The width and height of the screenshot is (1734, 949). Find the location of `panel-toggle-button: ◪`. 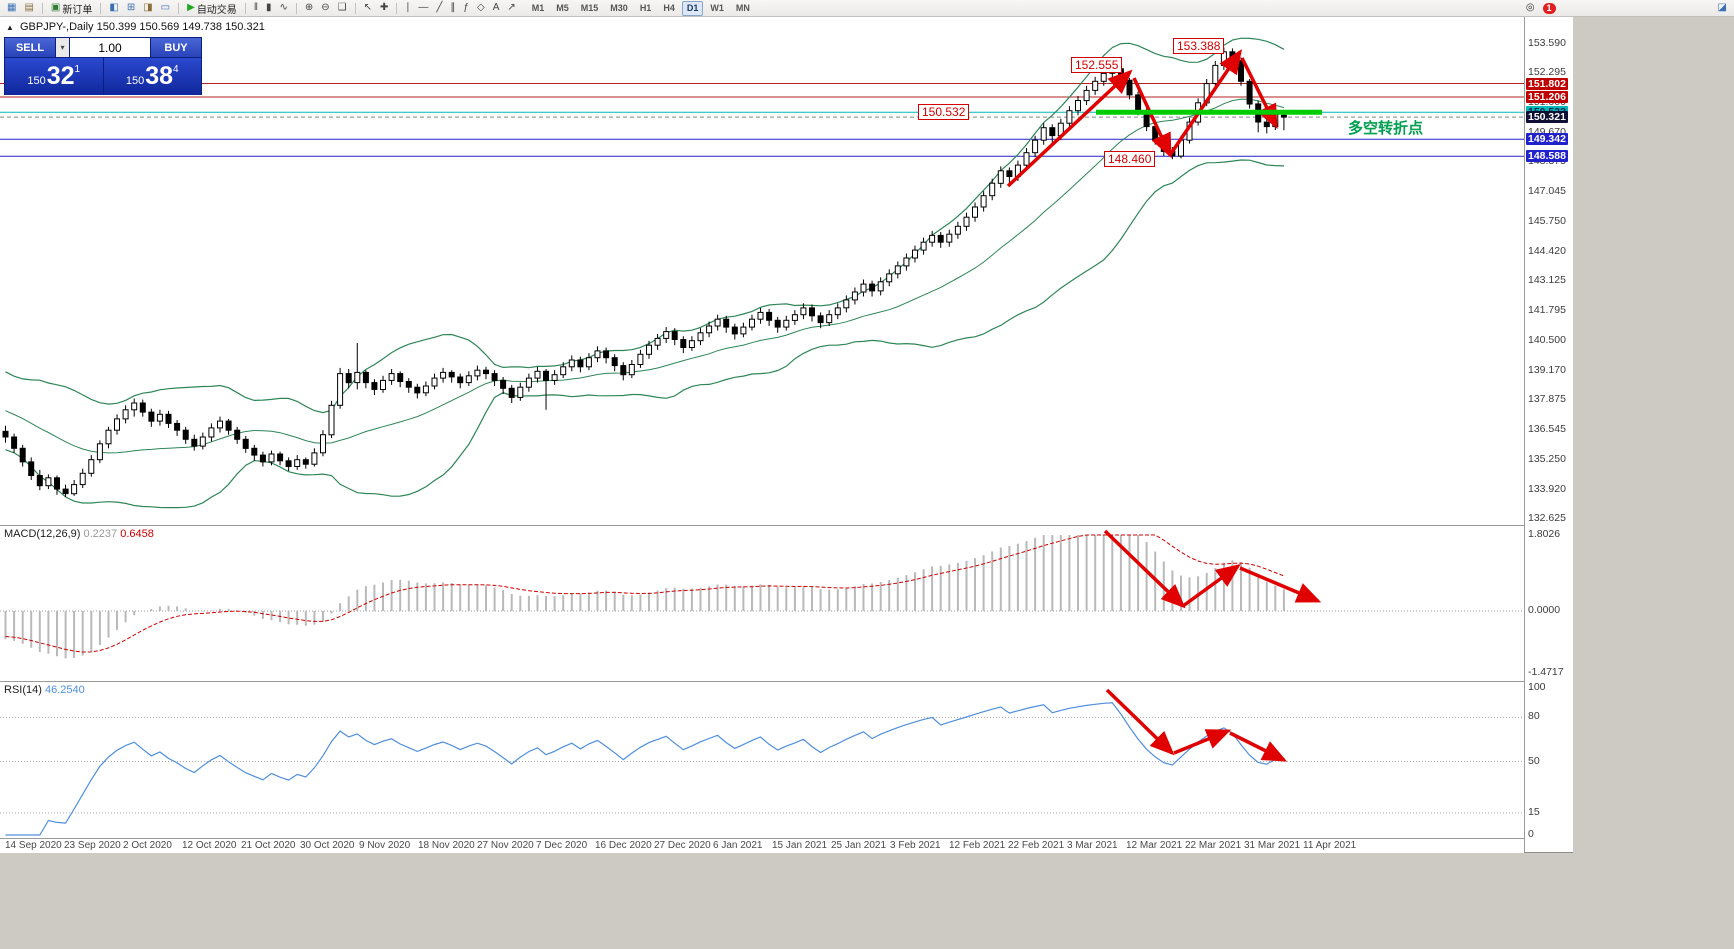

panel-toggle-button: ◪ is located at coordinates (1722, 8).